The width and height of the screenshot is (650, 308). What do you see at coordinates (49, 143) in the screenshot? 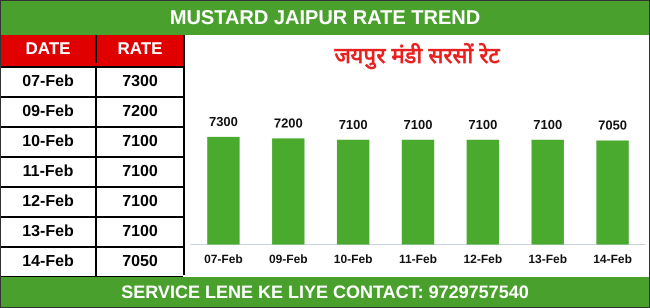
I see `category-label: 10-Feb` at bounding box center [49, 143].